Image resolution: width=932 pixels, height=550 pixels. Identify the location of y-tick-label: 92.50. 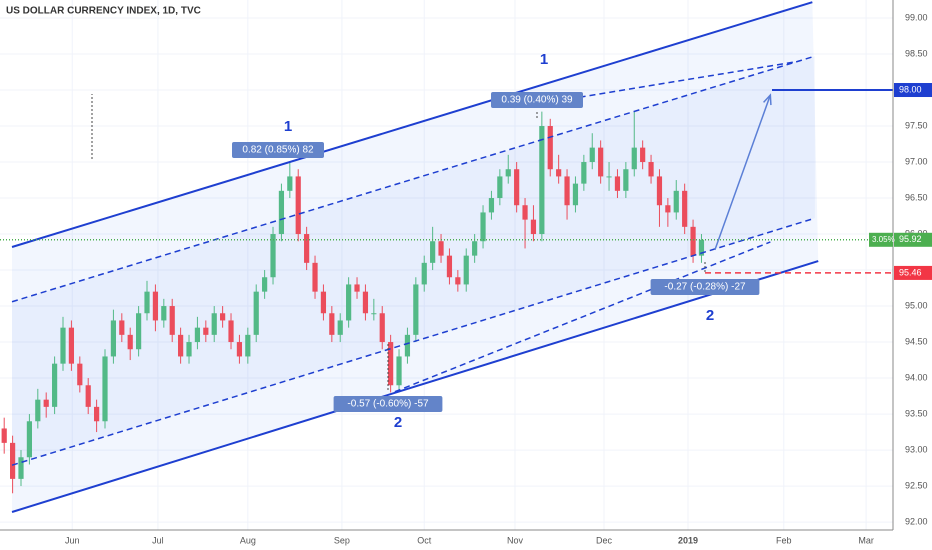
(916, 485).